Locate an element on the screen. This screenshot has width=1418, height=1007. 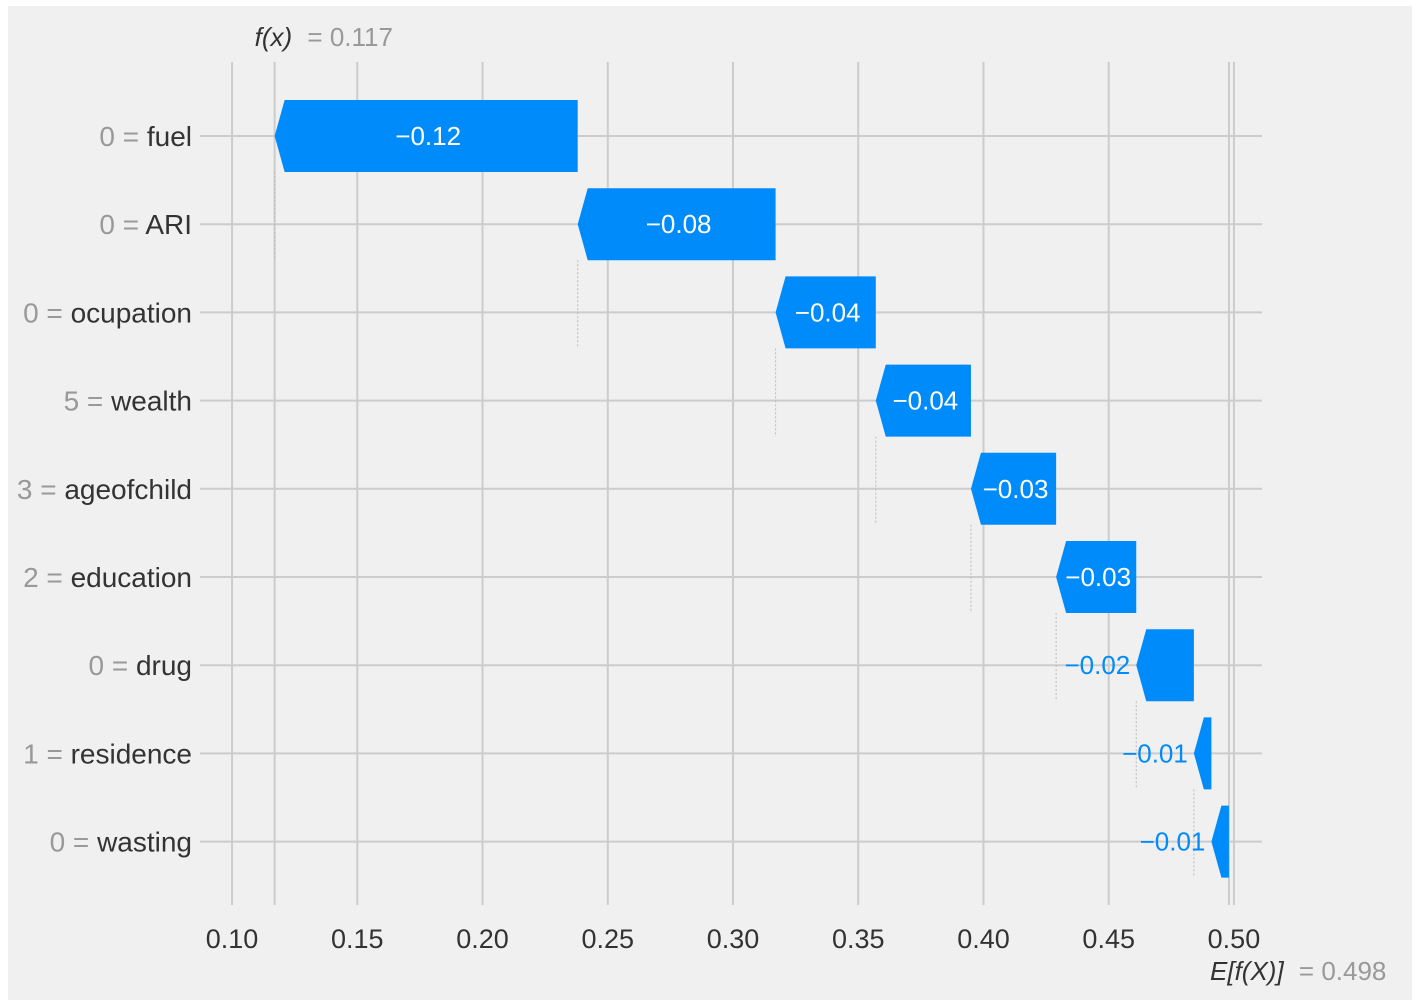
feature-name: fuel is located at coordinates (169, 136).